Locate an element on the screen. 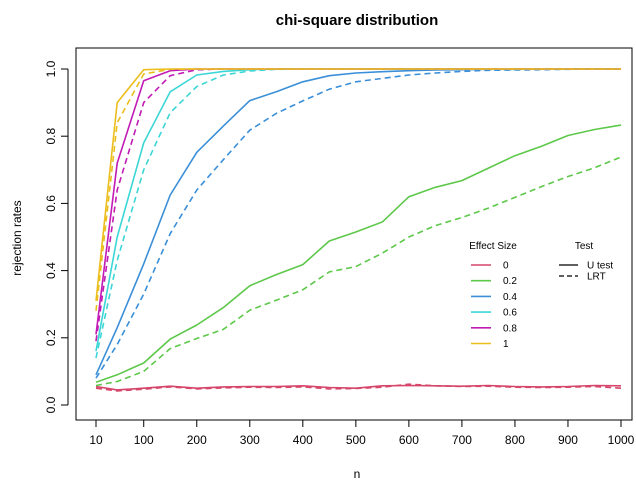  legend-effect-label: 0.4 is located at coordinates (510, 297).